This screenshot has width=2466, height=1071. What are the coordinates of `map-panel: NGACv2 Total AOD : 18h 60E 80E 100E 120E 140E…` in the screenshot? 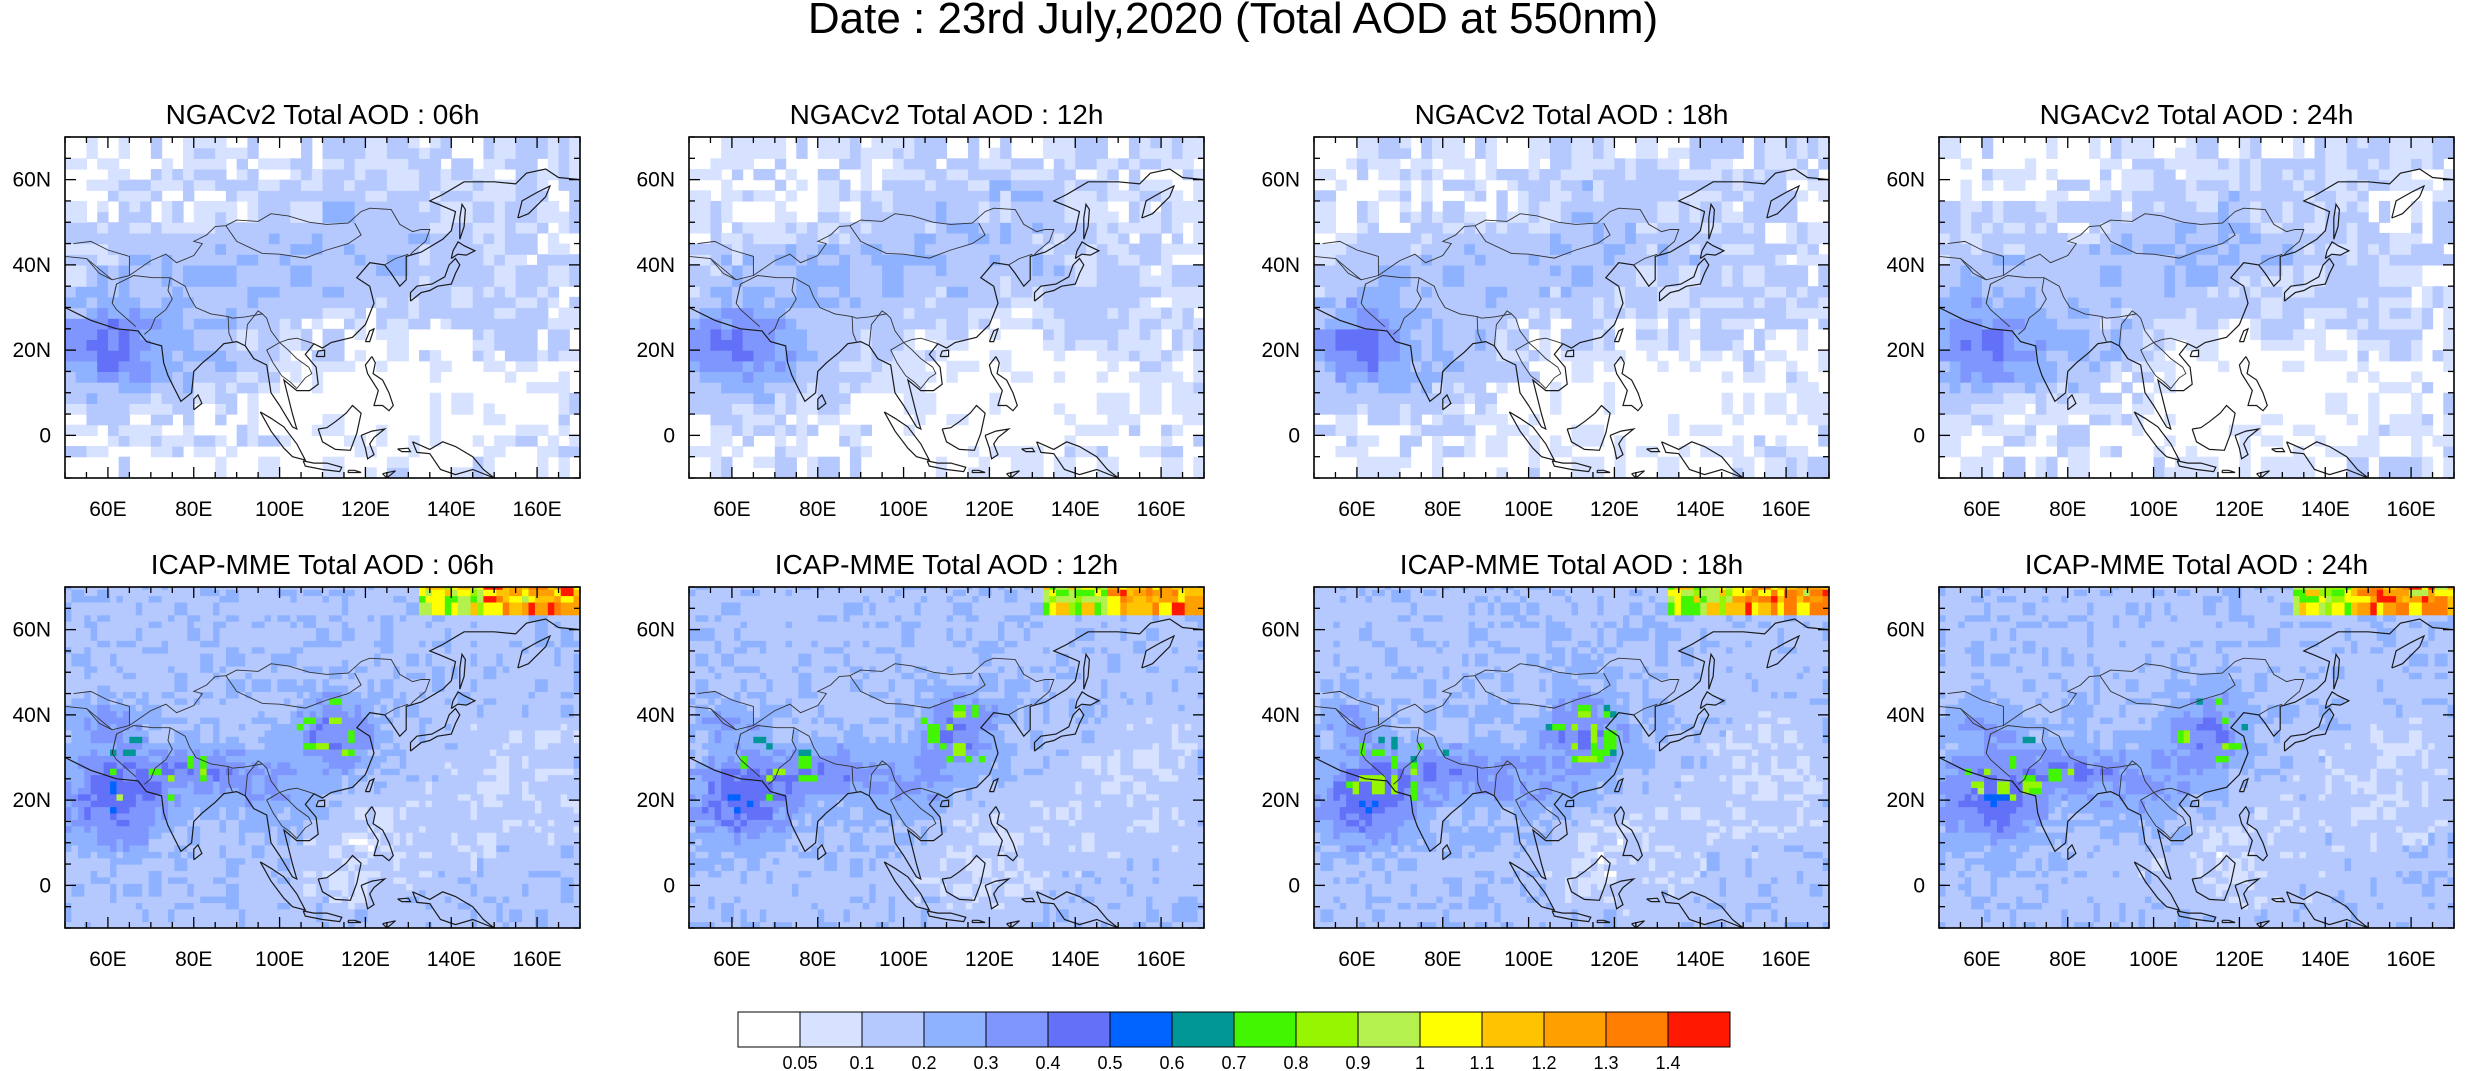 It's located at (1545, 310).